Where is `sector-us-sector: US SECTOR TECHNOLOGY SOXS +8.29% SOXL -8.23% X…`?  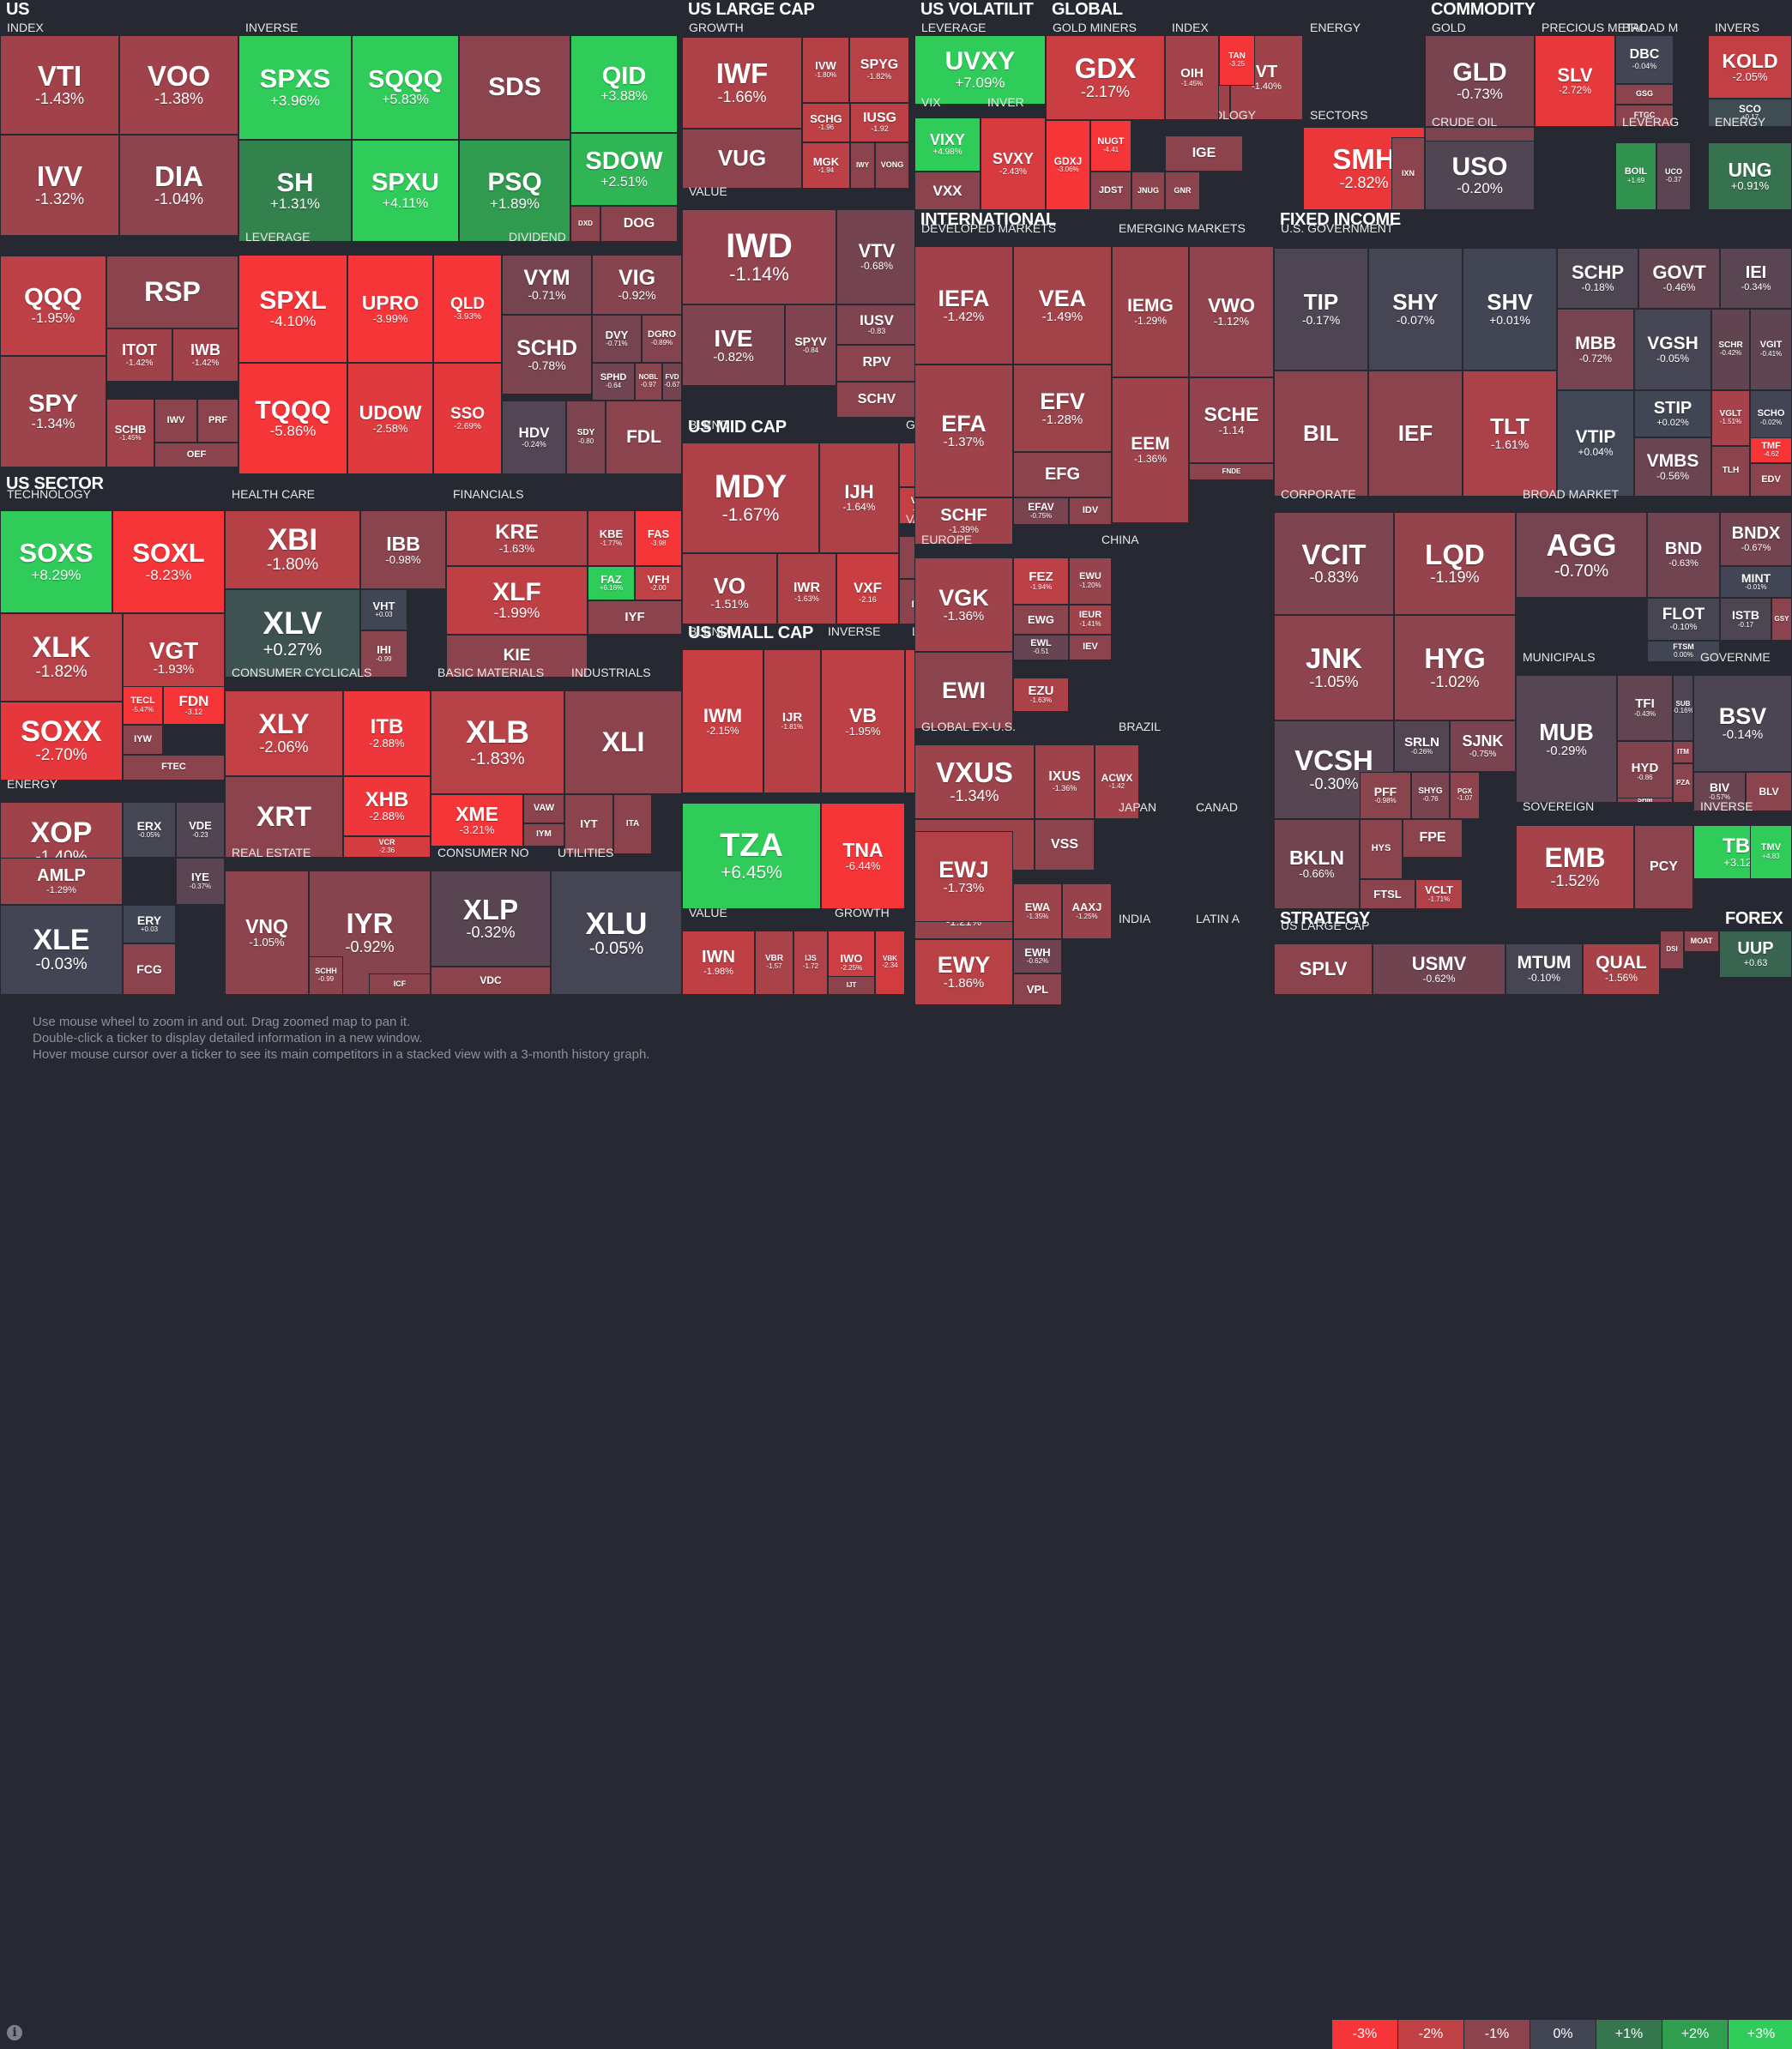
sector-us-sector: US SECTOR TECHNOLOGY SOXS +8.29% SOXL -8.23% X… is located at coordinates (341, 734).